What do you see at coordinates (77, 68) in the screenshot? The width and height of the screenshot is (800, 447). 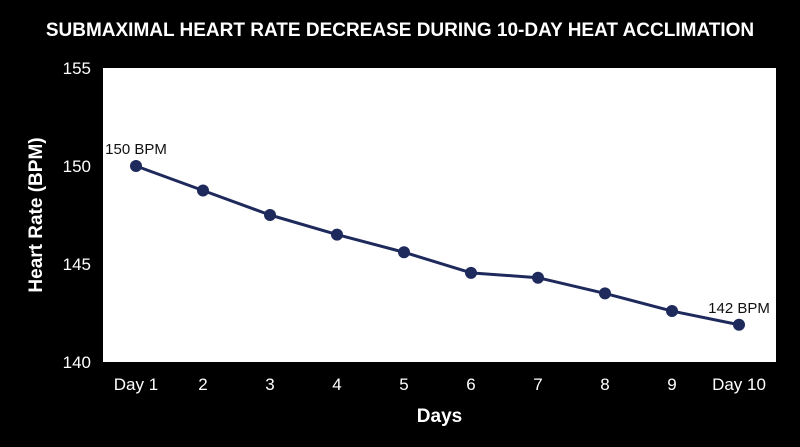 I see `y-tick-label: 155` at bounding box center [77, 68].